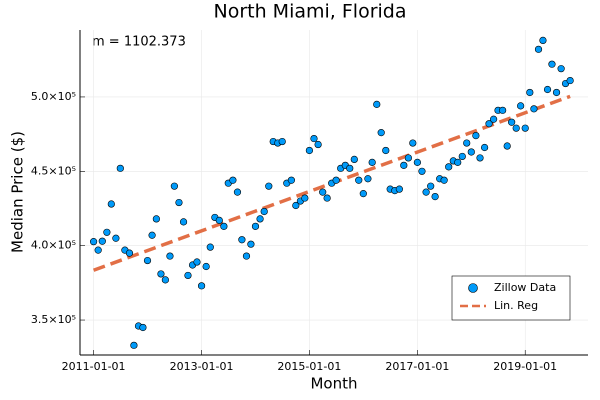 The width and height of the screenshot is (600, 400). Describe the element at coordinates (18, 192) in the screenshot. I see `y-axis-label: Median Price ($)` at that location.